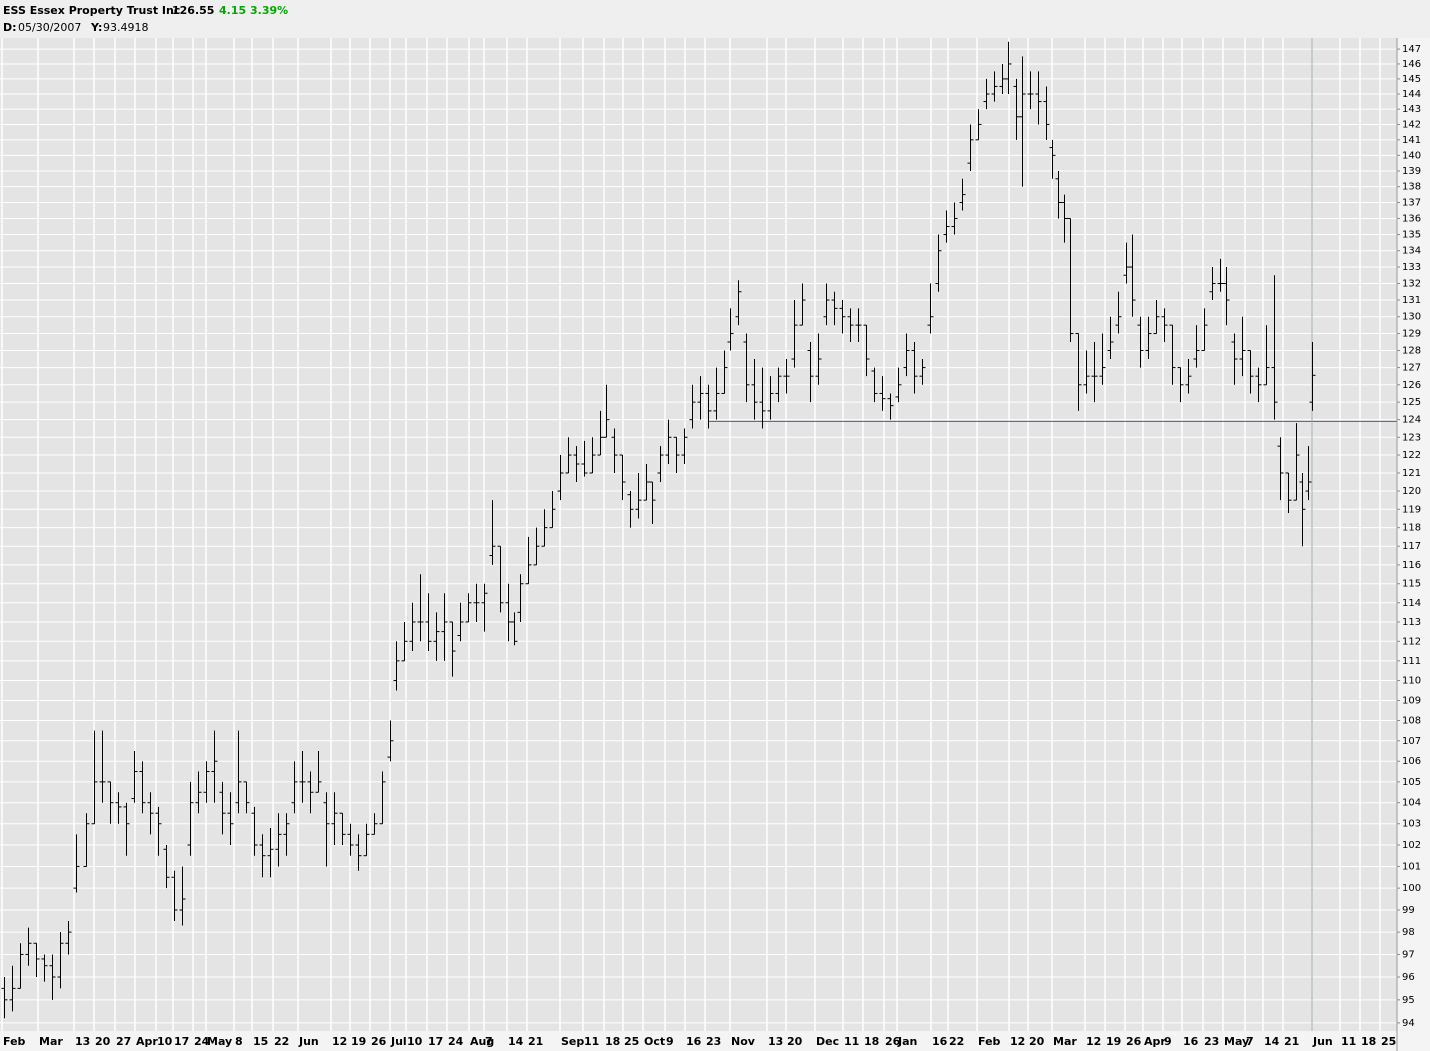 This screenshot has width=1430, height=1051. Describe the element at coordinates (1411, 420) in the screenshot. I see `y-tick-label: 124` at that location.